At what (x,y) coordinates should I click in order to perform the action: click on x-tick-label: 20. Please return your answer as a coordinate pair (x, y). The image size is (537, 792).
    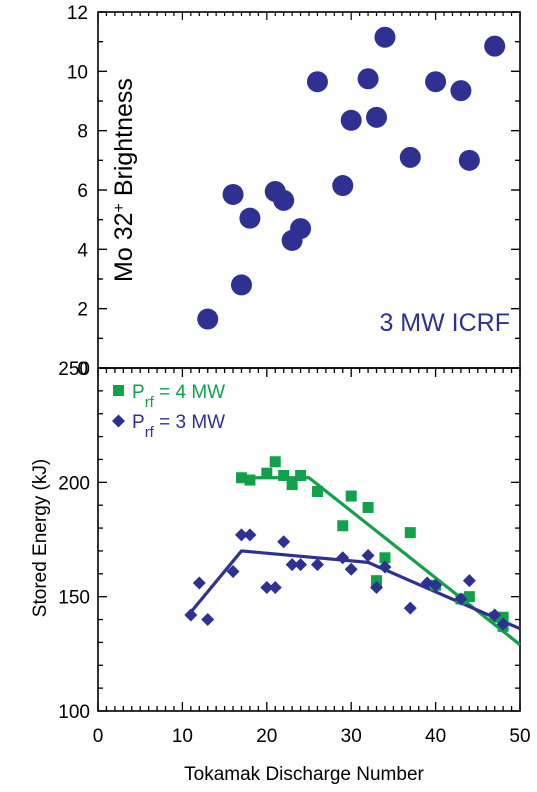
    Looking at the image, I should click on (266, 736).